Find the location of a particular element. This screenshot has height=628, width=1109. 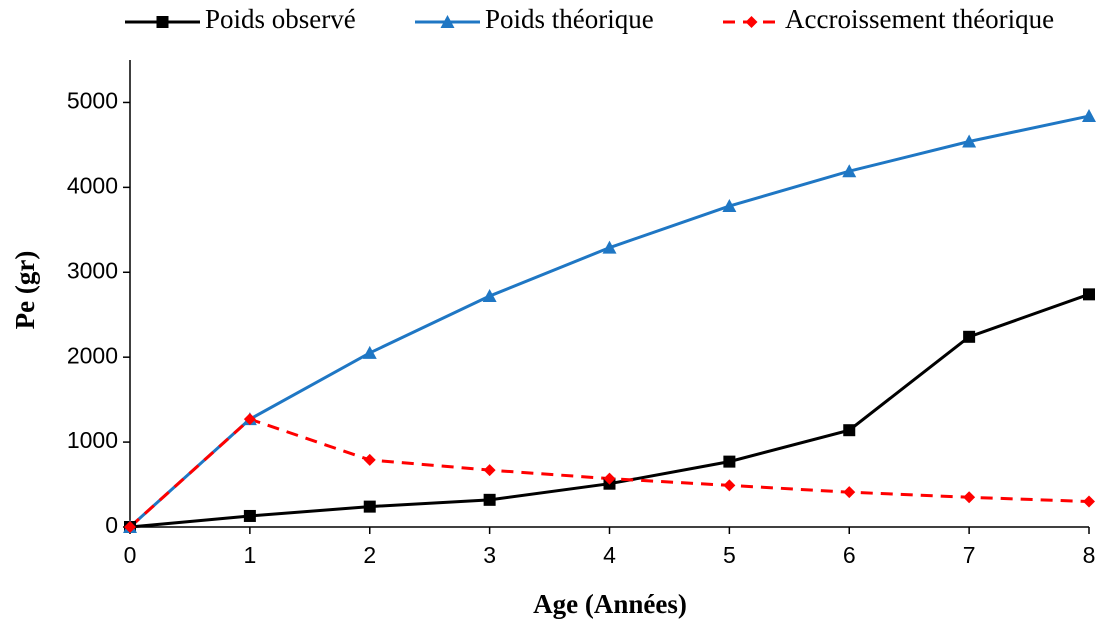

x-tick-label: 5 is located at coordinates (729, 555).